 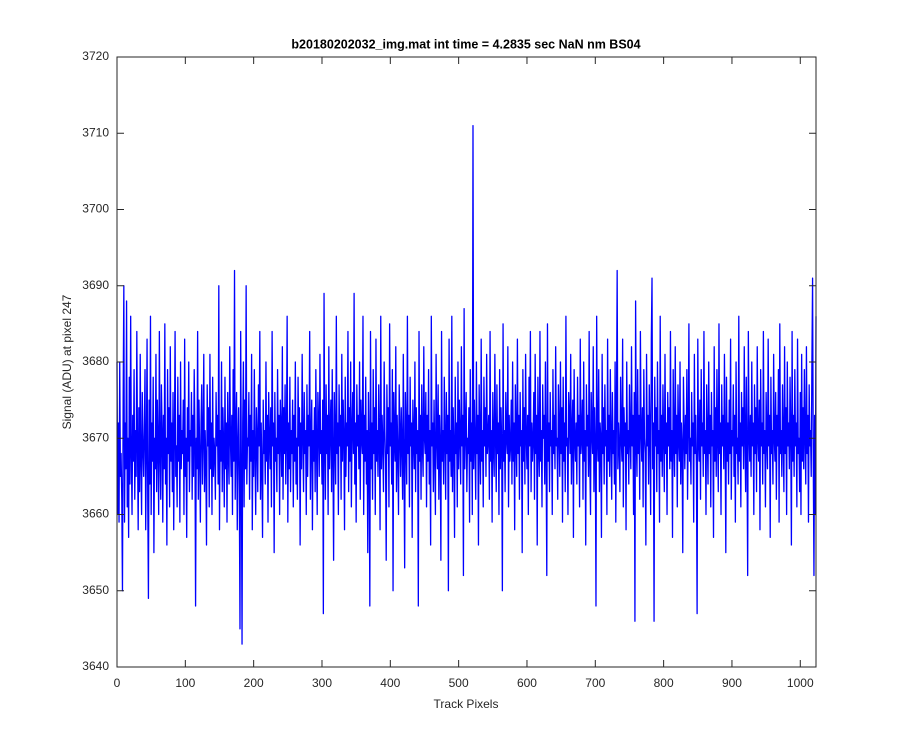 What do you see at coordinates (185, 683) in the screenshot?
I see `x-tick-label: 100` at bounding box center [185, 683].